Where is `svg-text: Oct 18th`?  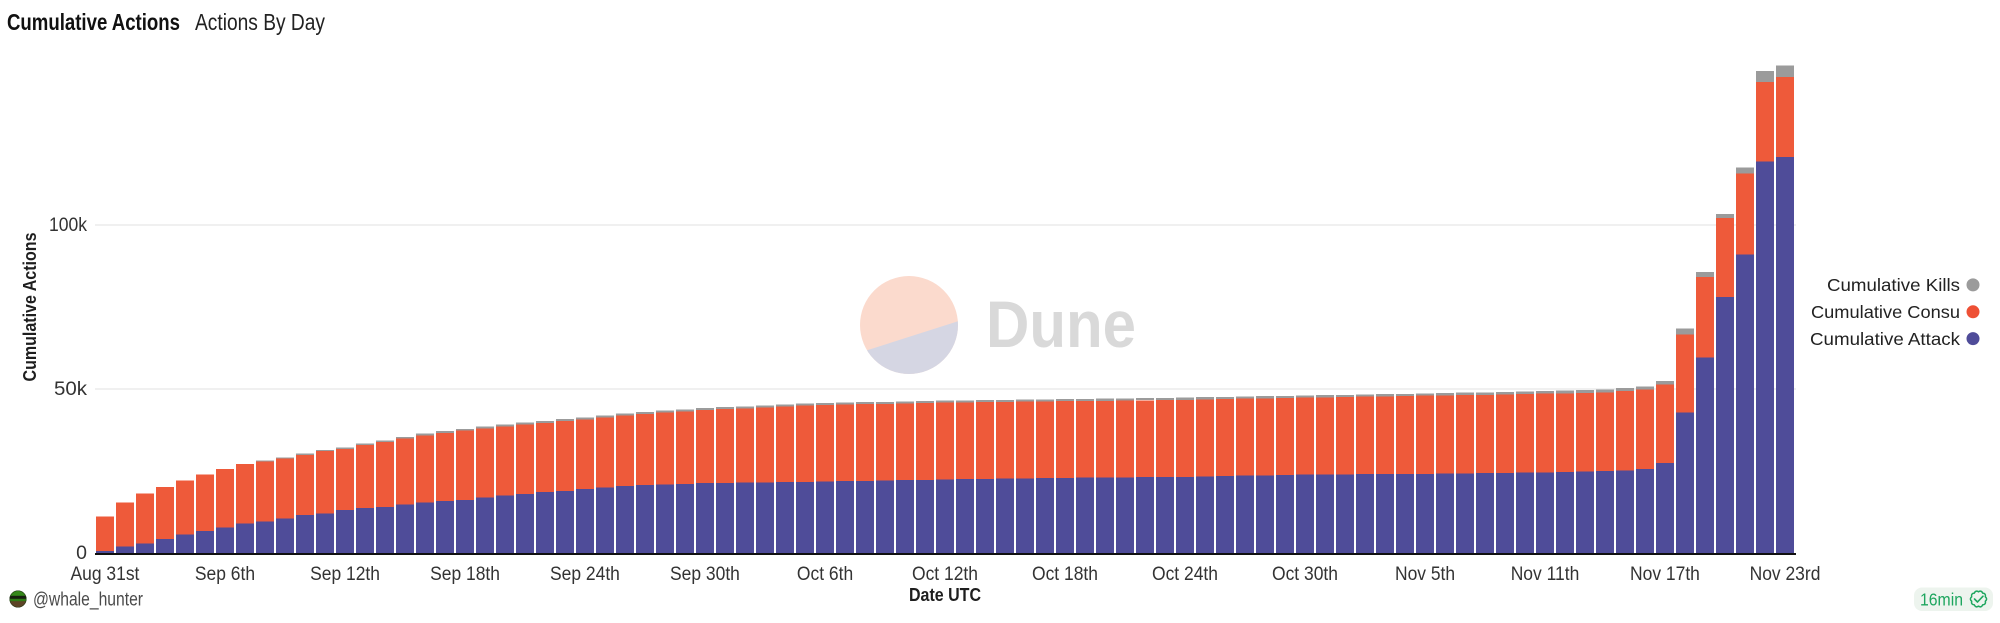 svg-text: Oct 18th is located at coordinates (1065, 574).